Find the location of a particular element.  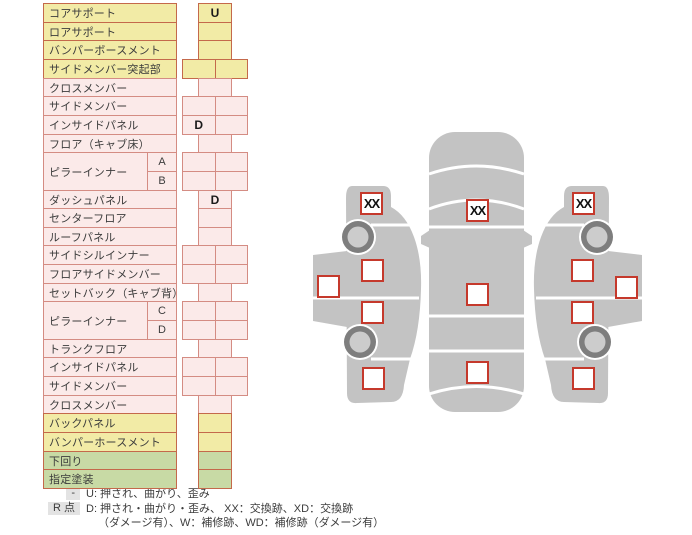

left-mirror-icon is located at coordinates (425, 239).